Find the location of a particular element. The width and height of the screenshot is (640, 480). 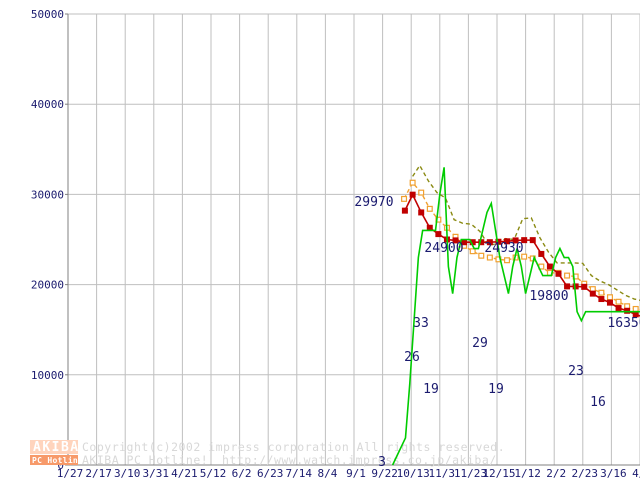

x-axis-tick-label: 5/12 is located at coordinates (213, 473).